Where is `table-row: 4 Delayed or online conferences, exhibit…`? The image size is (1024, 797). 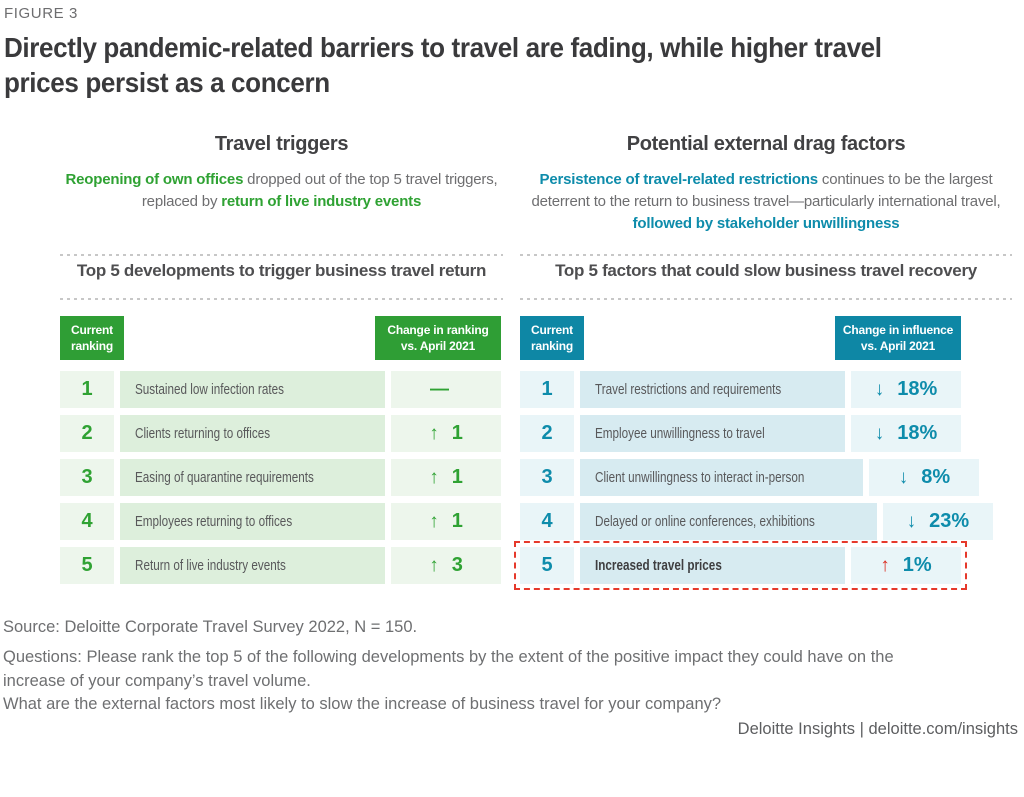 table-row: 4 Delayed or online conferences, exhibit… is located at coordinates (756, 521).